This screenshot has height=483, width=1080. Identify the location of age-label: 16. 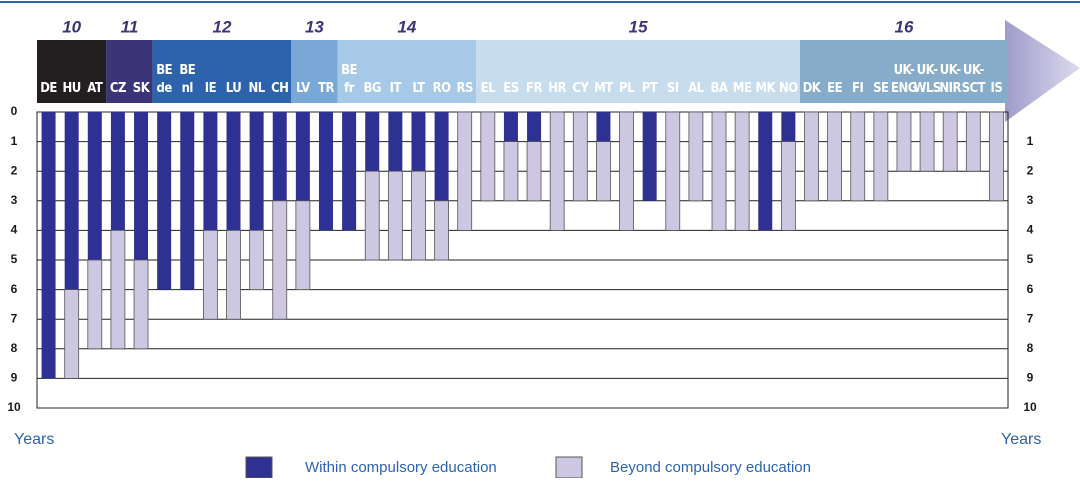
(904, 26).